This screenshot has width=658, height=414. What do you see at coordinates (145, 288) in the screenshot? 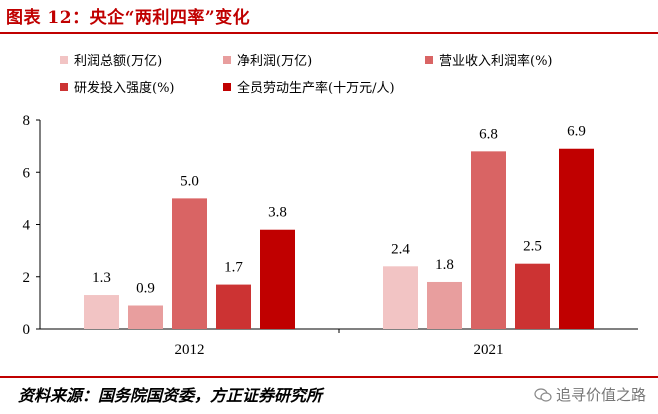
I see `data-label: 0.9` at bounding box center [145, 288].